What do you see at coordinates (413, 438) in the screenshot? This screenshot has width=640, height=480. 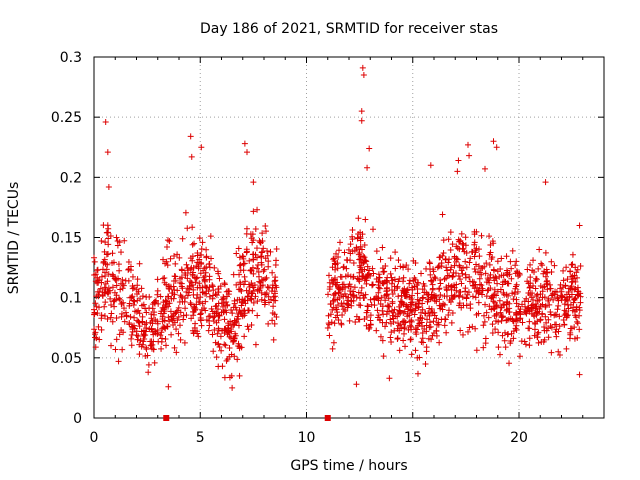 I see `x-tick-label: 15` at bounding box center [413, 438].